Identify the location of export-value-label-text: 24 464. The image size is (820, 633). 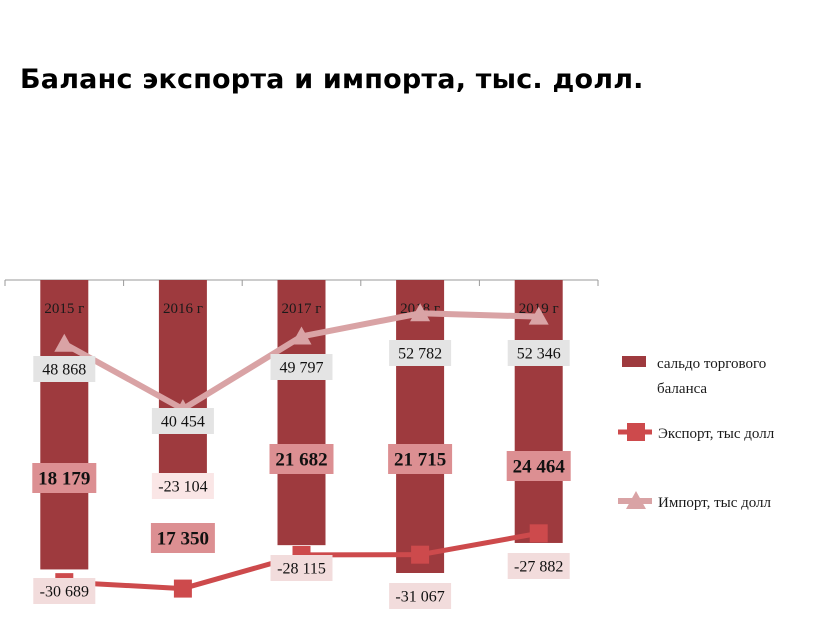
(539, 467).